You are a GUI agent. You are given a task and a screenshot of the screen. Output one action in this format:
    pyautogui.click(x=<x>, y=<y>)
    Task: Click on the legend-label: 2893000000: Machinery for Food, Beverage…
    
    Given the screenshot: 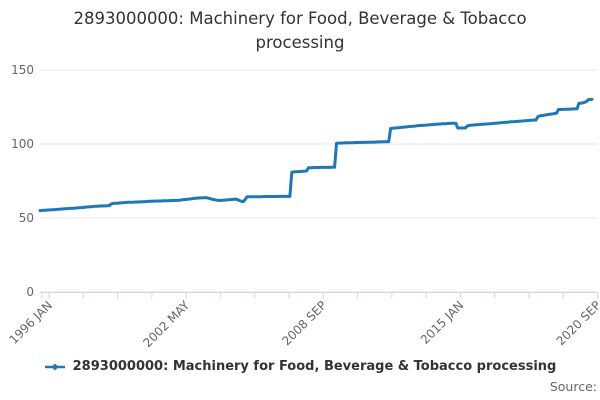 What is the action you would take?
    pyautogui.click(x=314, y=366)
    